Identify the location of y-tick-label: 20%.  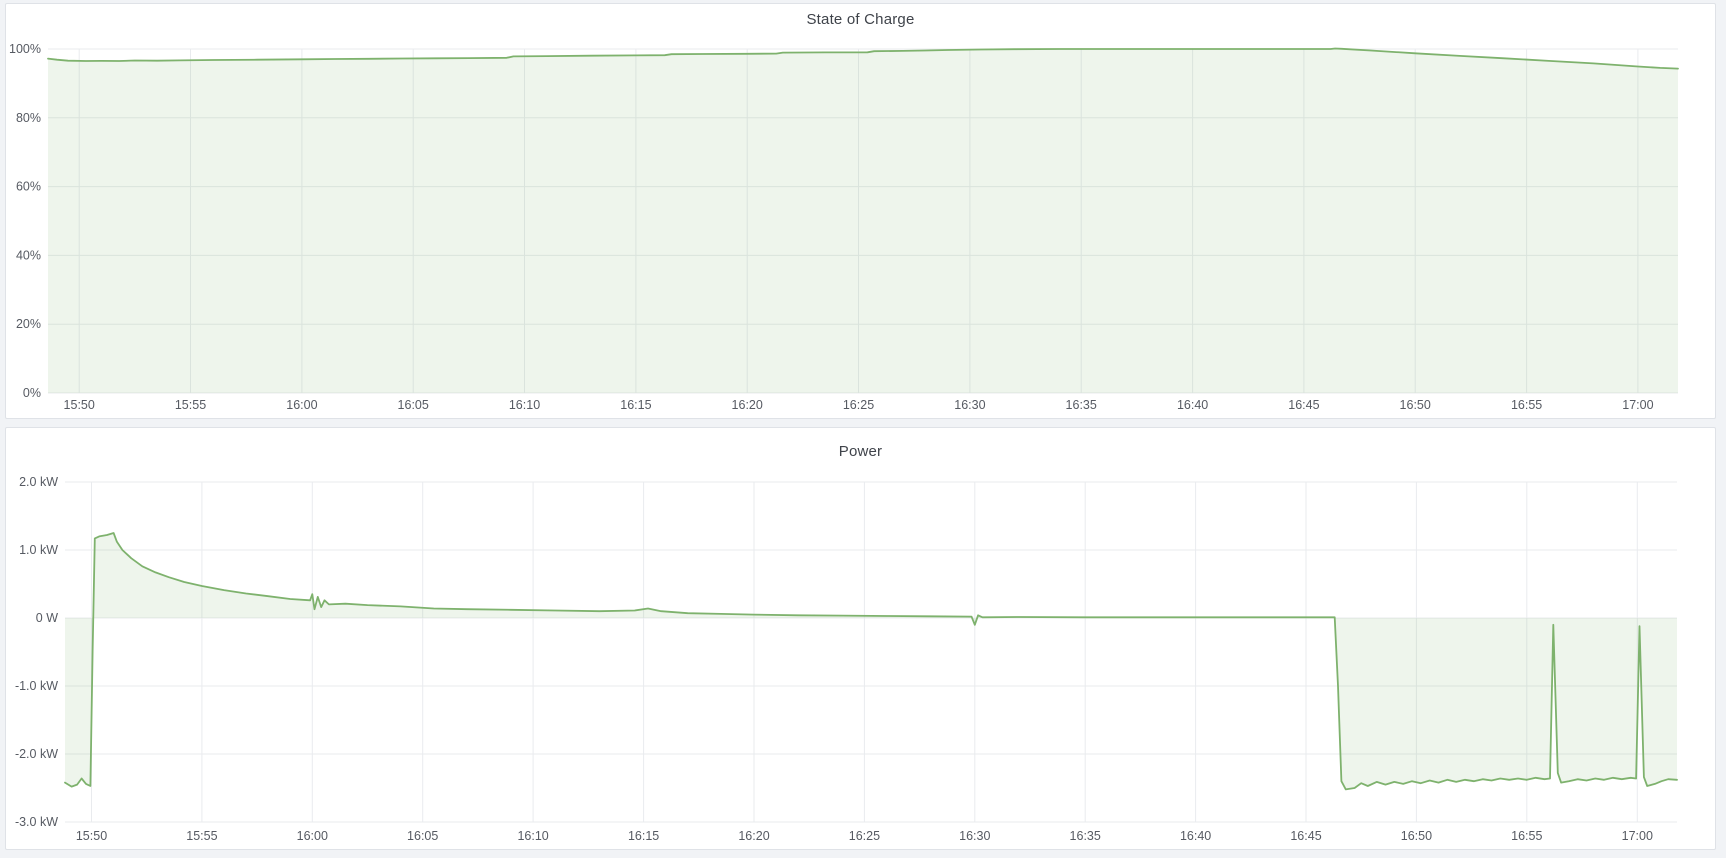
(28, 324).